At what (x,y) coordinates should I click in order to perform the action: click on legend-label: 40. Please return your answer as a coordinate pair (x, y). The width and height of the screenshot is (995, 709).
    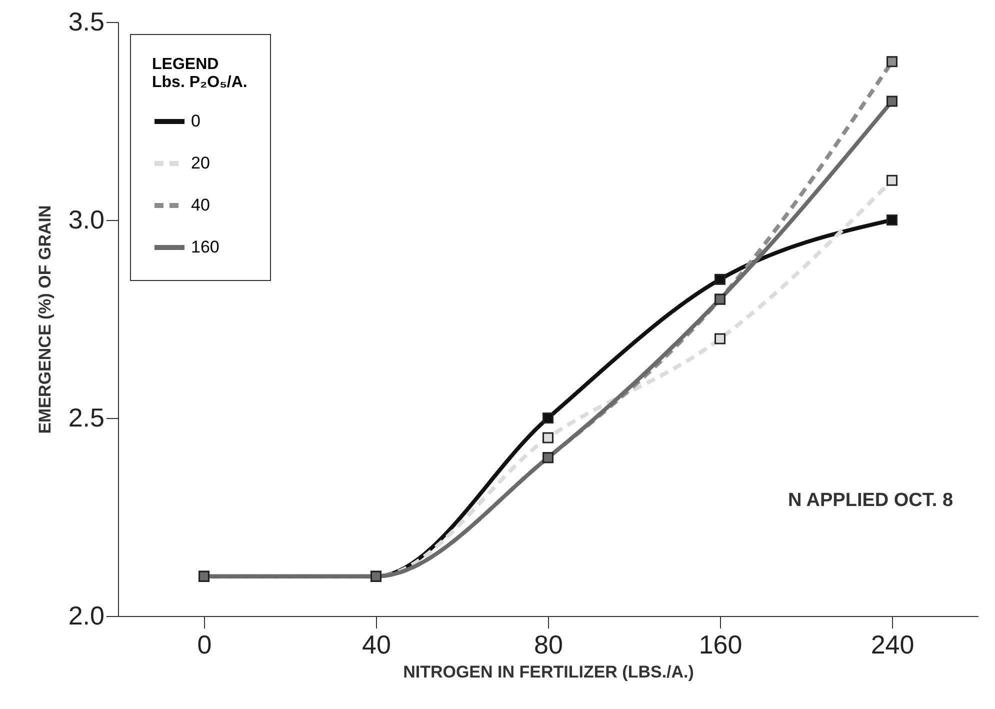
    Looking at the image, I should click on (200, 205).